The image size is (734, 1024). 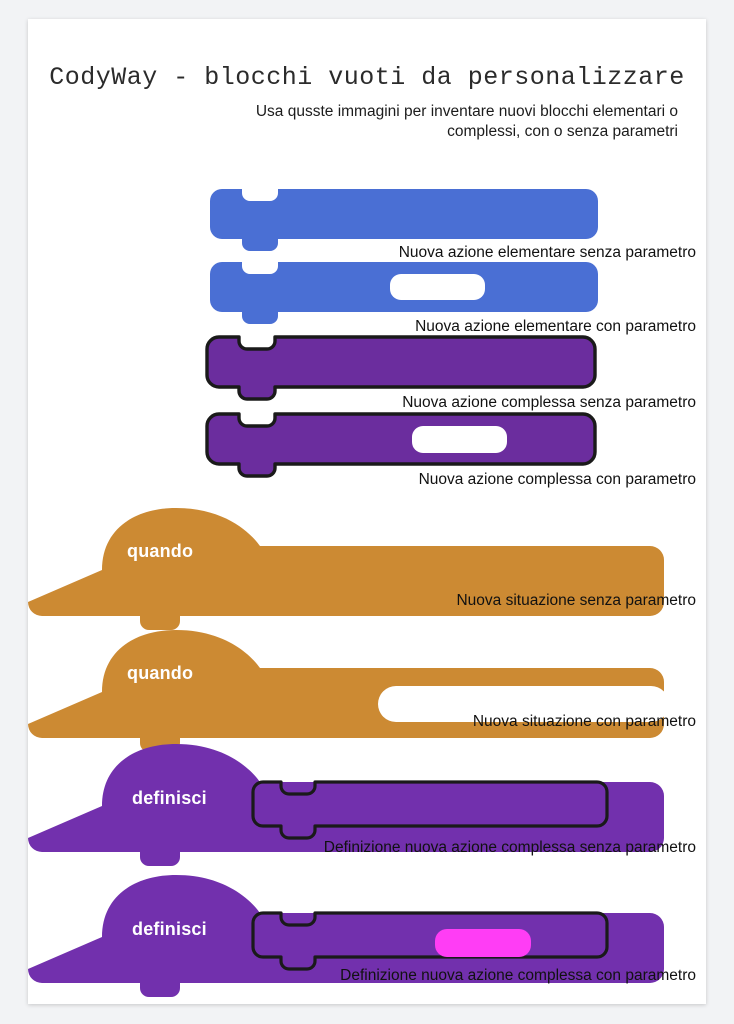 What do you see at coordinates (547, 252) in the screenshot?
I see `caption-azione-elementare-senza-parametro: Nuova azione elementare senza parametro` at bounding box center [547, 252].